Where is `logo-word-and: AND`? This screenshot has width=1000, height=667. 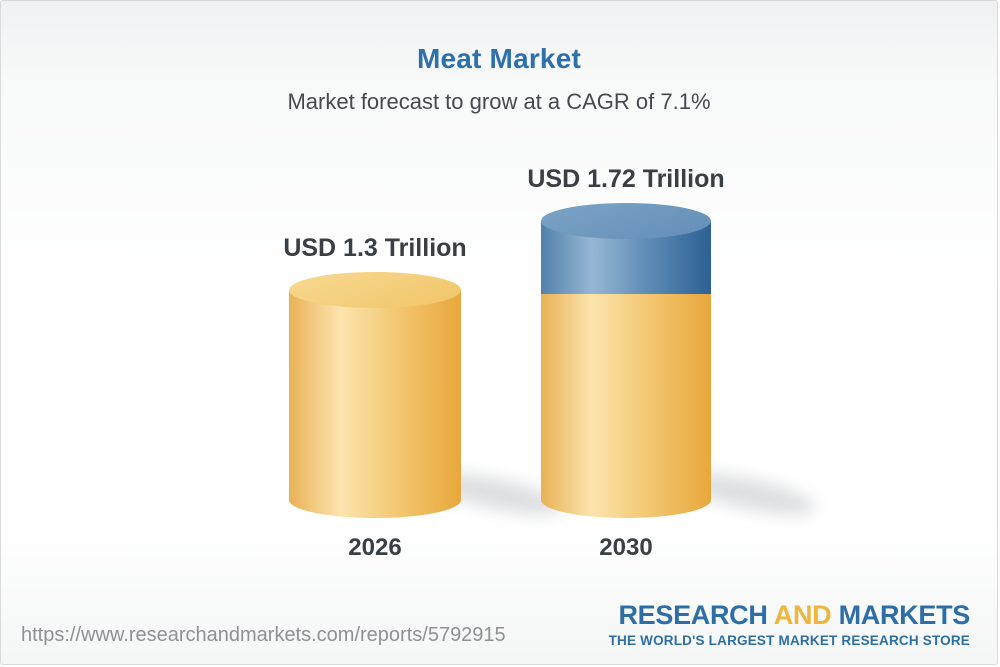
logo-word-and: AND is located at coordinates (802, 615).